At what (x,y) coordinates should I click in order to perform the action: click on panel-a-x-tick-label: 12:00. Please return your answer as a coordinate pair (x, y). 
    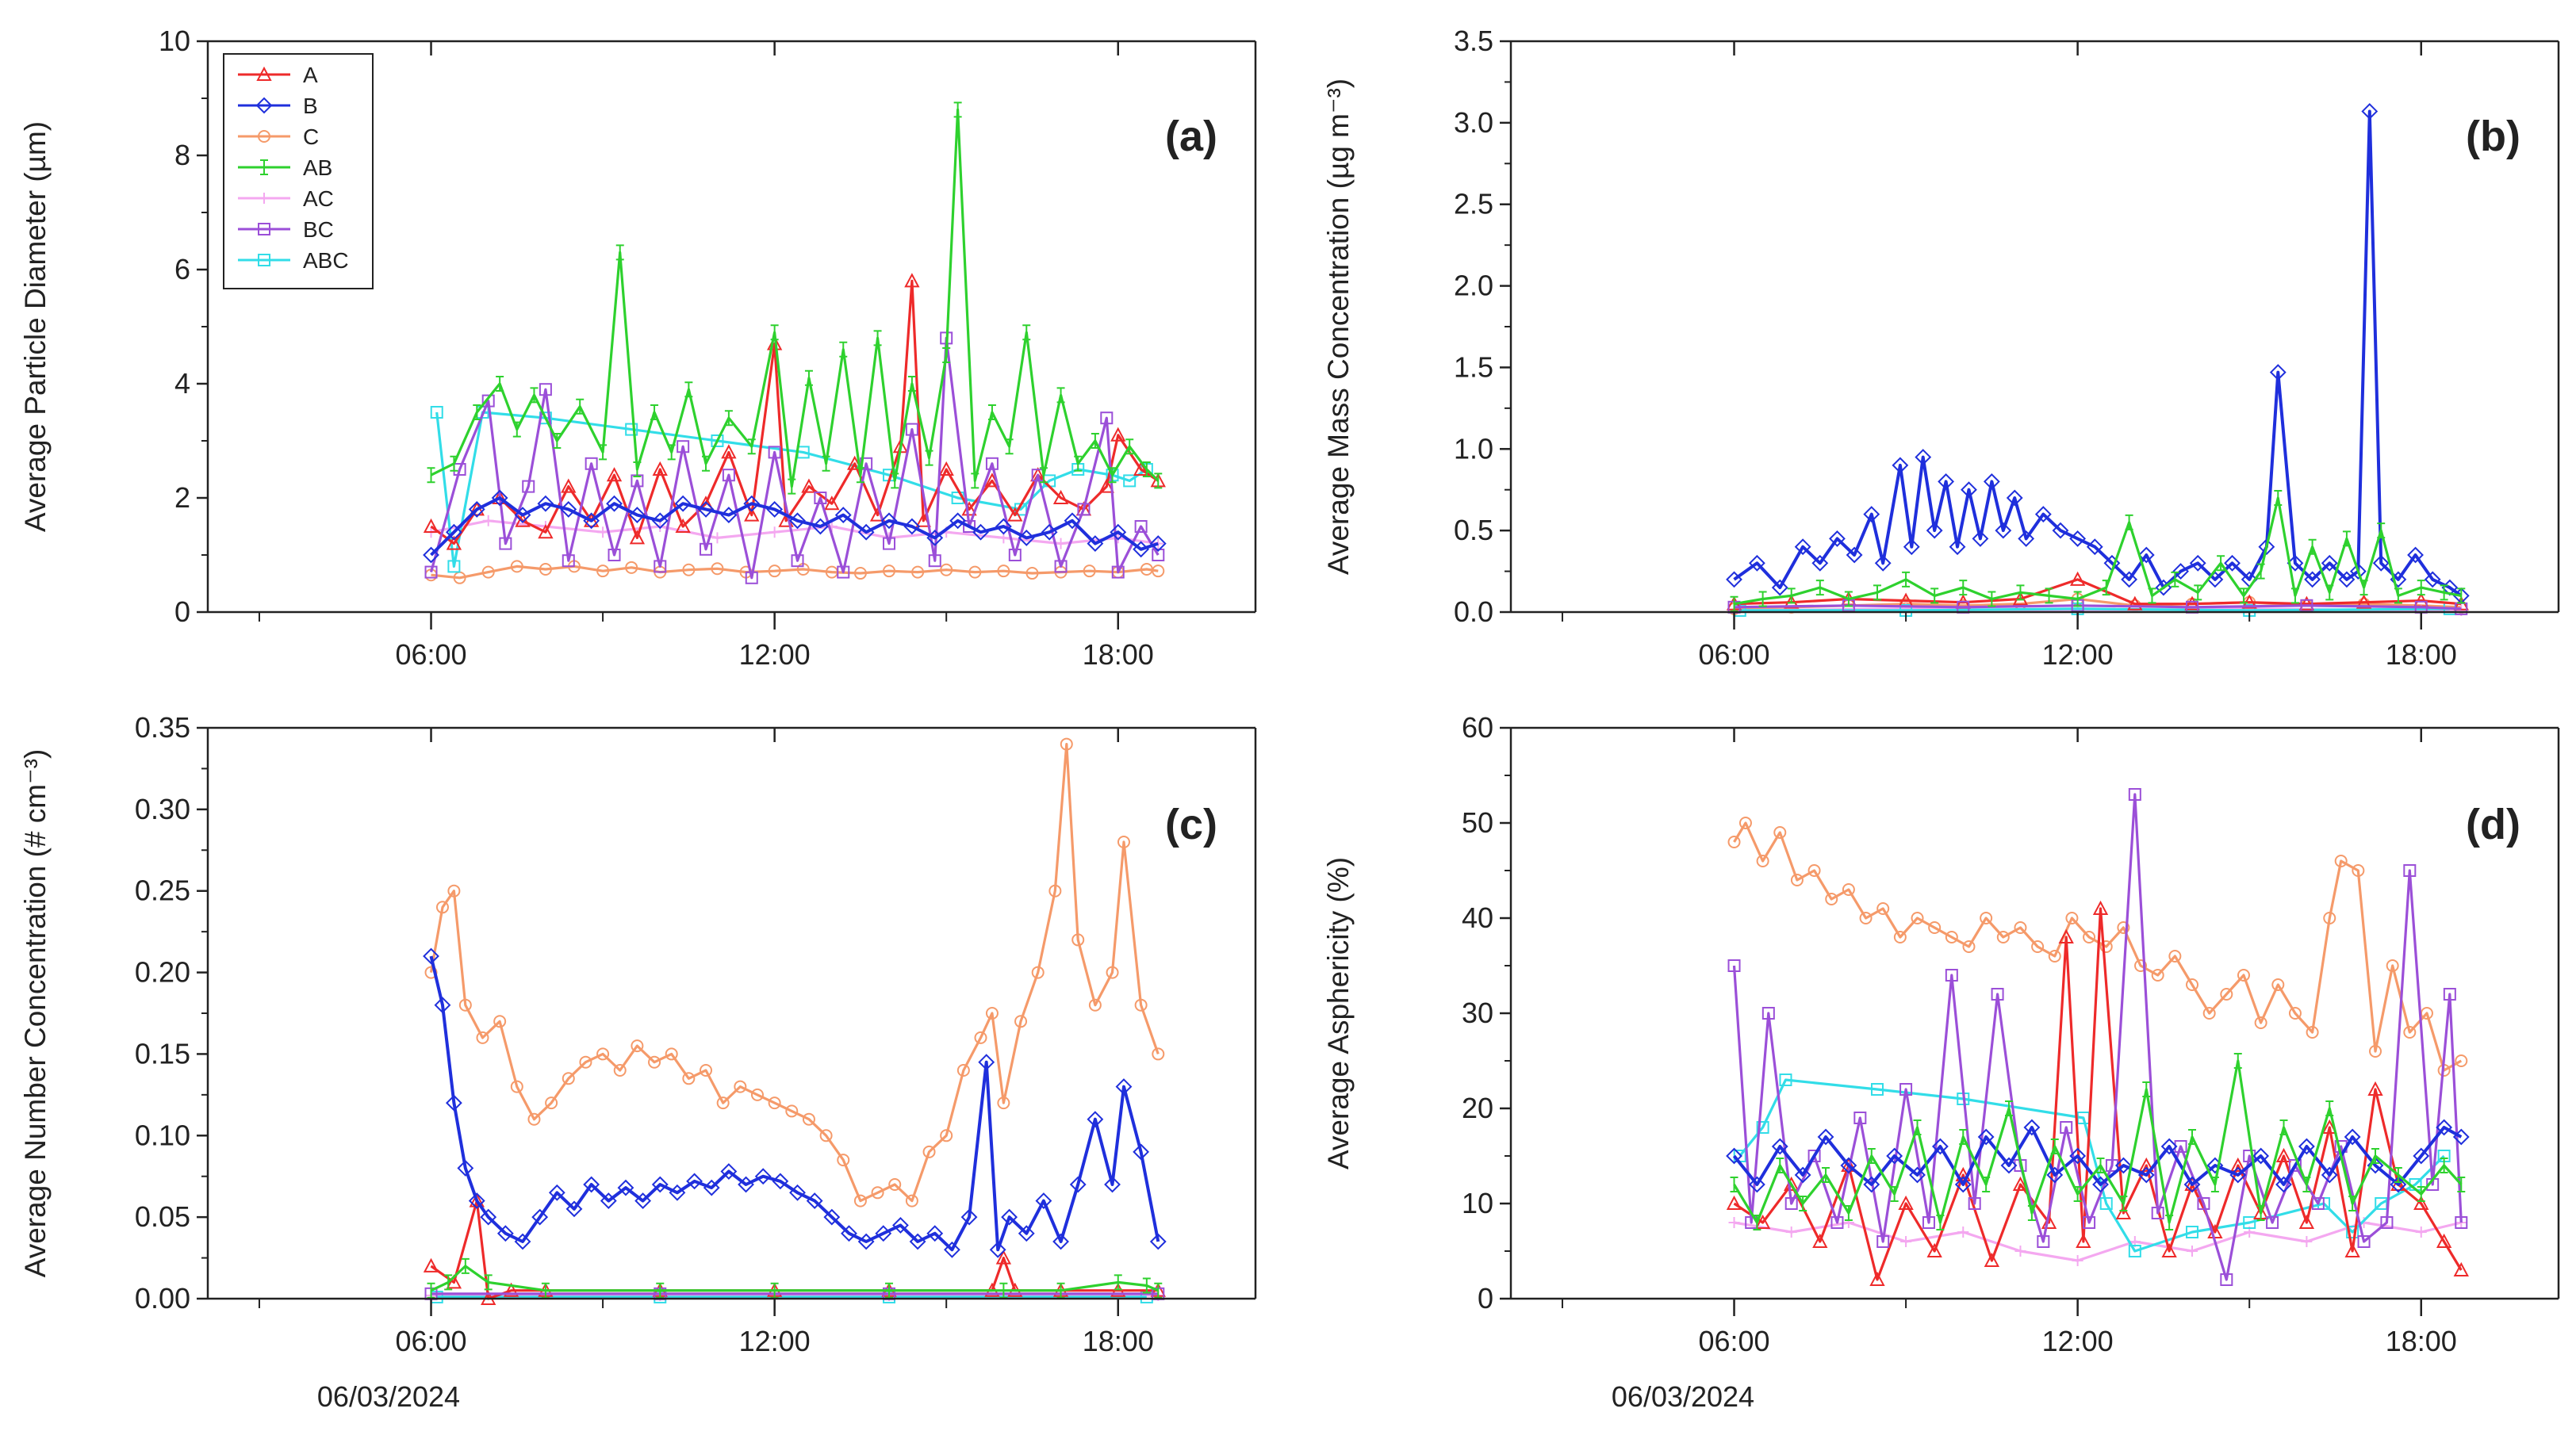
    Looking at the image, I should click on (775, 654).